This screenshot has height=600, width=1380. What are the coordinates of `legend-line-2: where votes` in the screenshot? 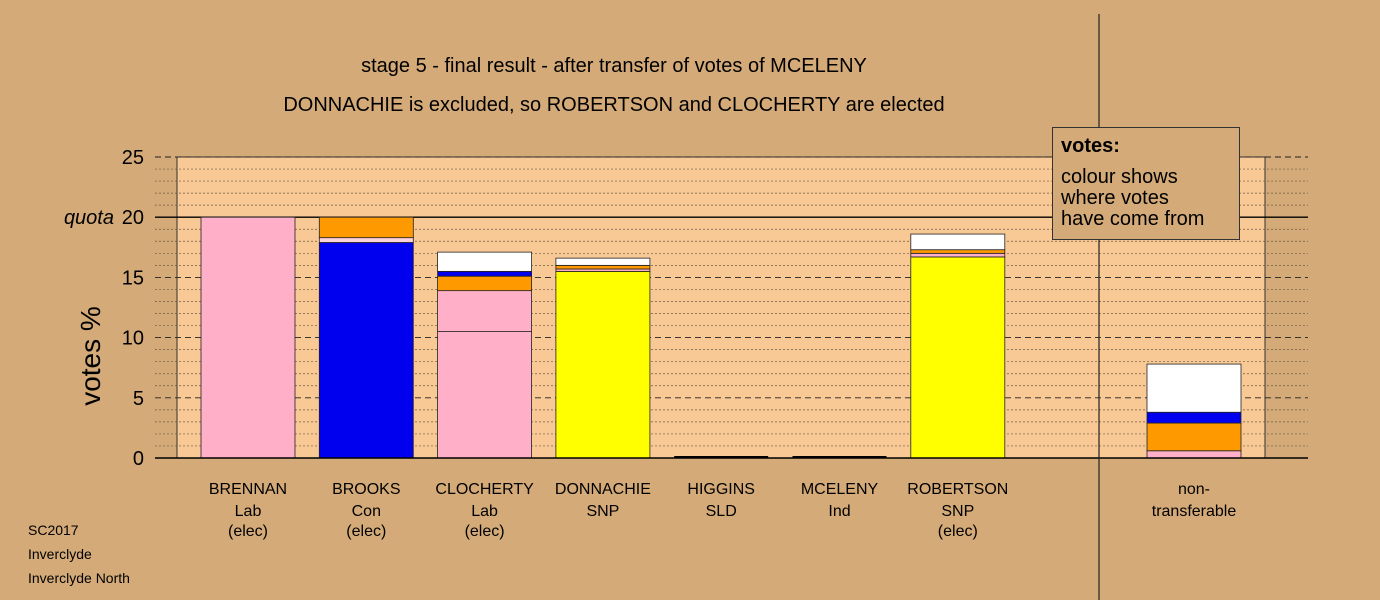 It's located at (1115, 198).